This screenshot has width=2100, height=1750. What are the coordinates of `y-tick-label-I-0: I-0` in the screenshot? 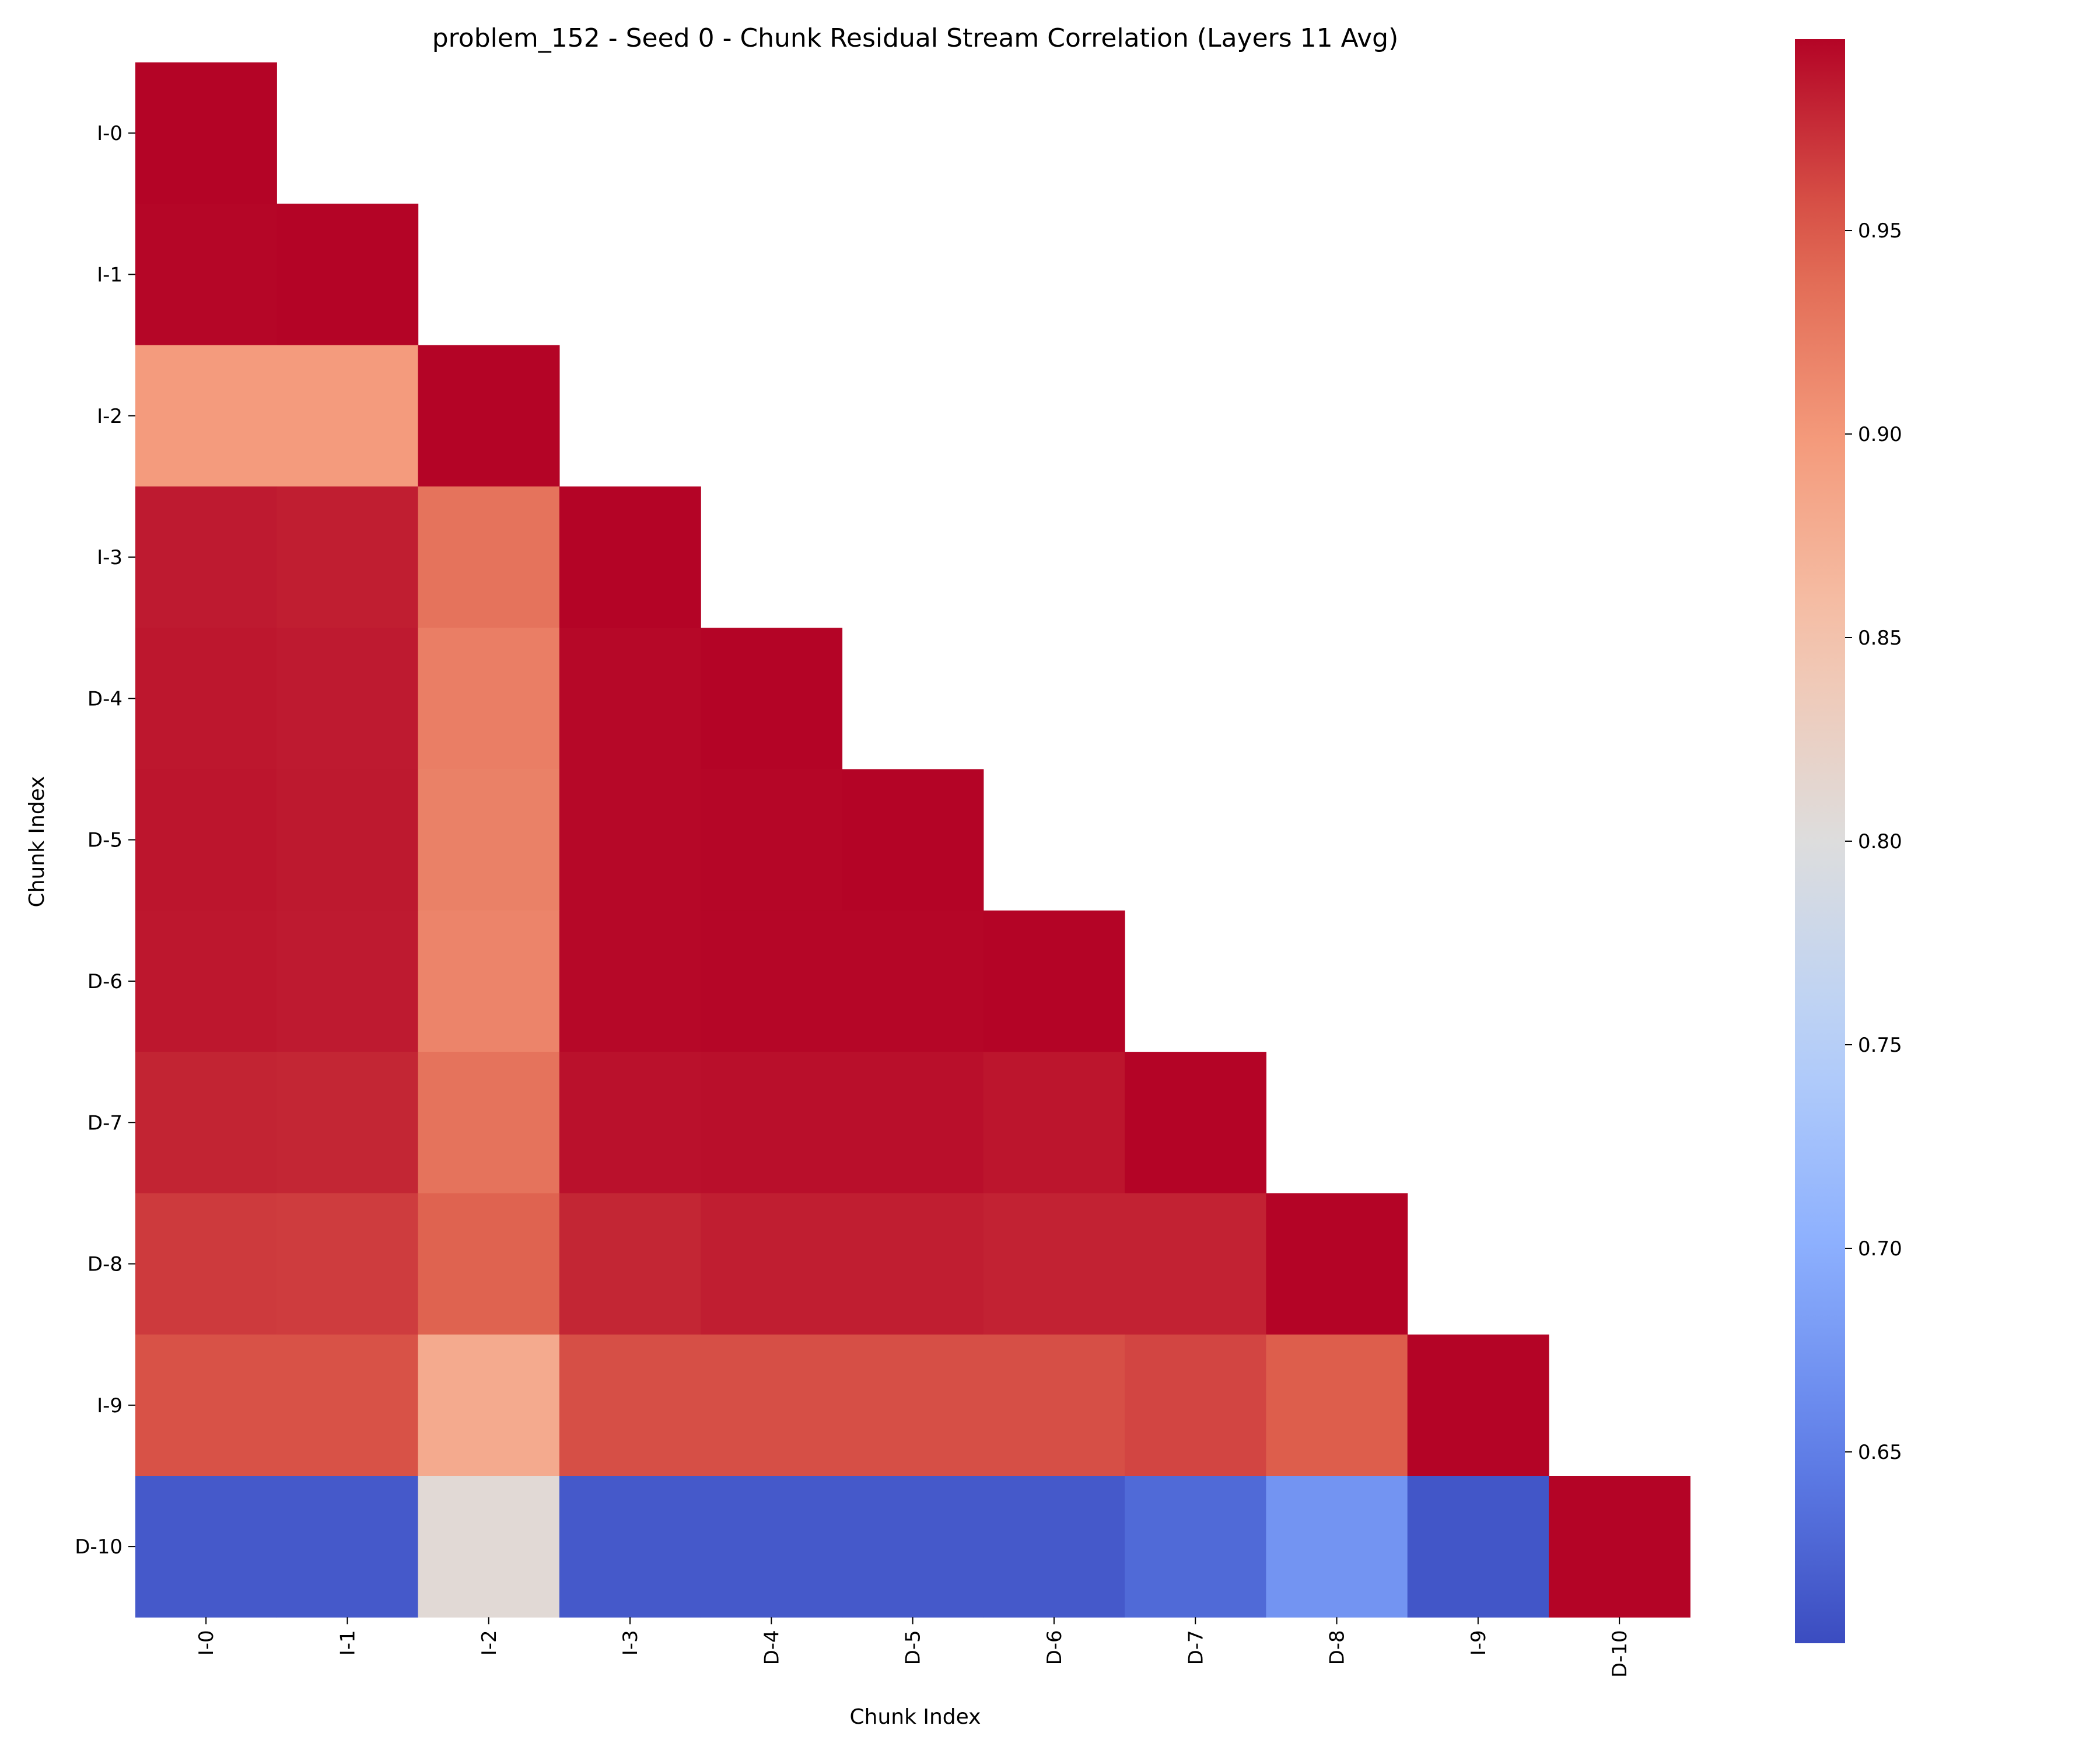 It's located at (110, 133).